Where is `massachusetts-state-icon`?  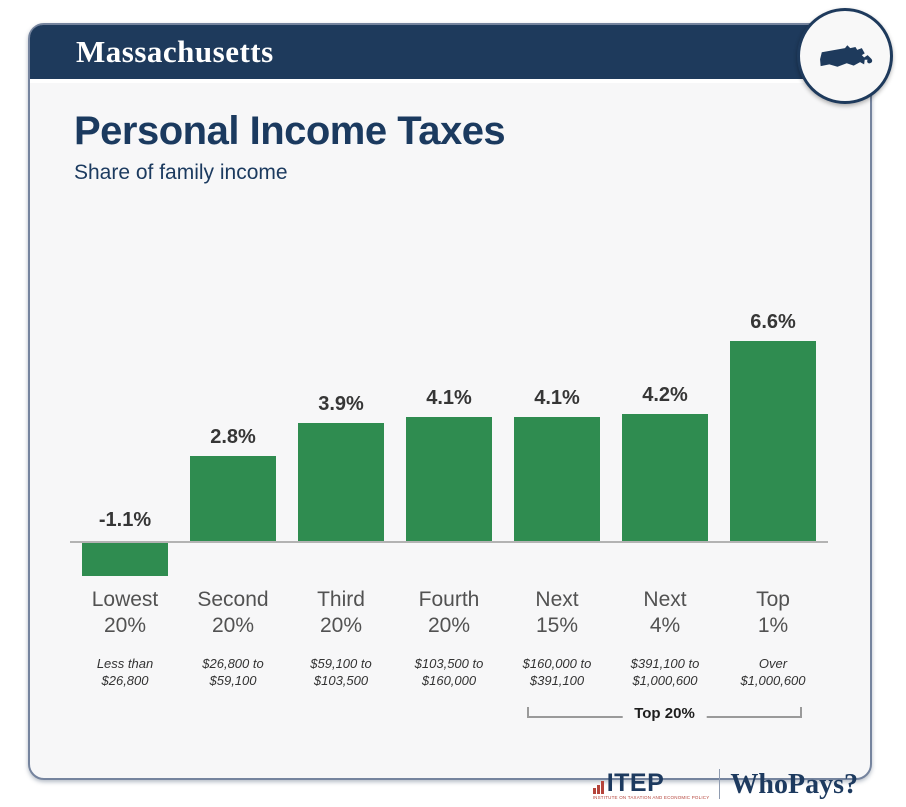 massachusetts-state-icon is located at coordinates (846, 56).